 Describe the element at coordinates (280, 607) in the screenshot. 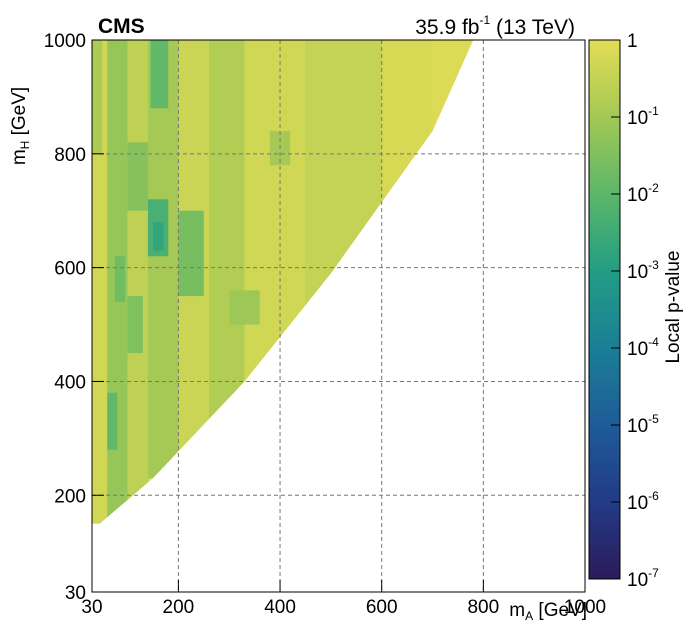

I see `x-tick-label: 400` at that location.